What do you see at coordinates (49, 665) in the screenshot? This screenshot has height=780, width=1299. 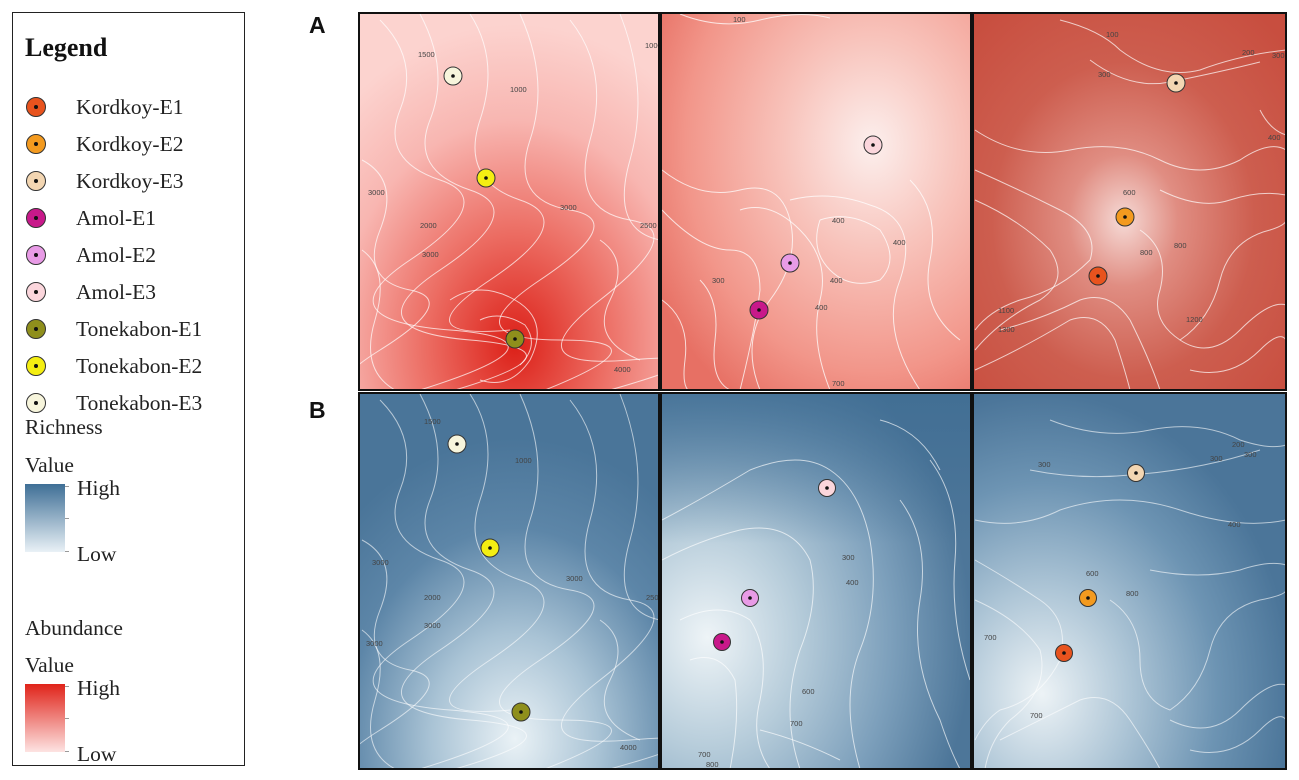 I see `abundance-value-label: Value` at bounding box center [49, 665].